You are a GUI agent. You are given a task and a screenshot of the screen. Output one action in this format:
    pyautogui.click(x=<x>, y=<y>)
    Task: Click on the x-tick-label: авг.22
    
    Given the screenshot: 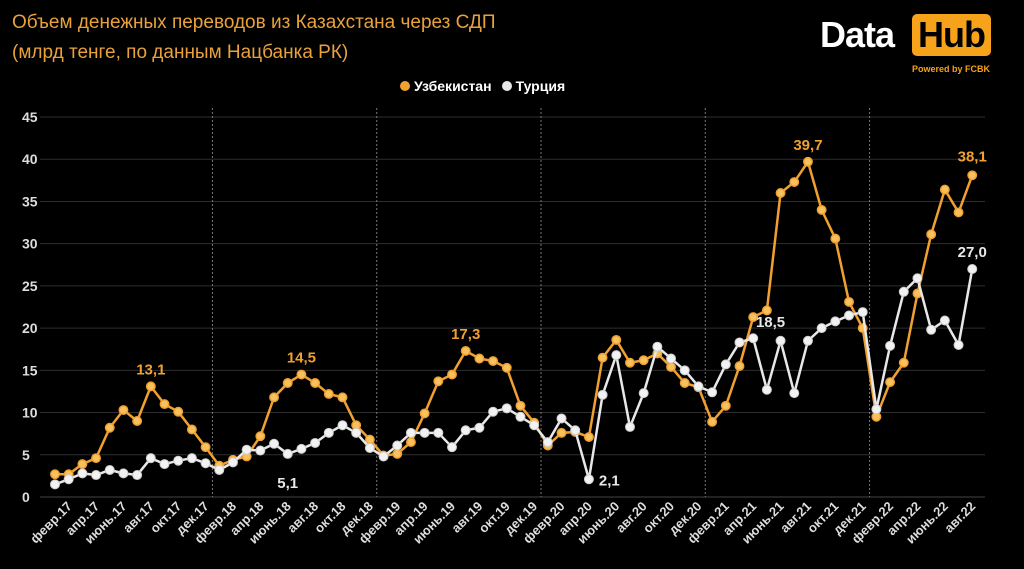 What is the action you would take?
    pyautogui.click(x=959, y=517)
    